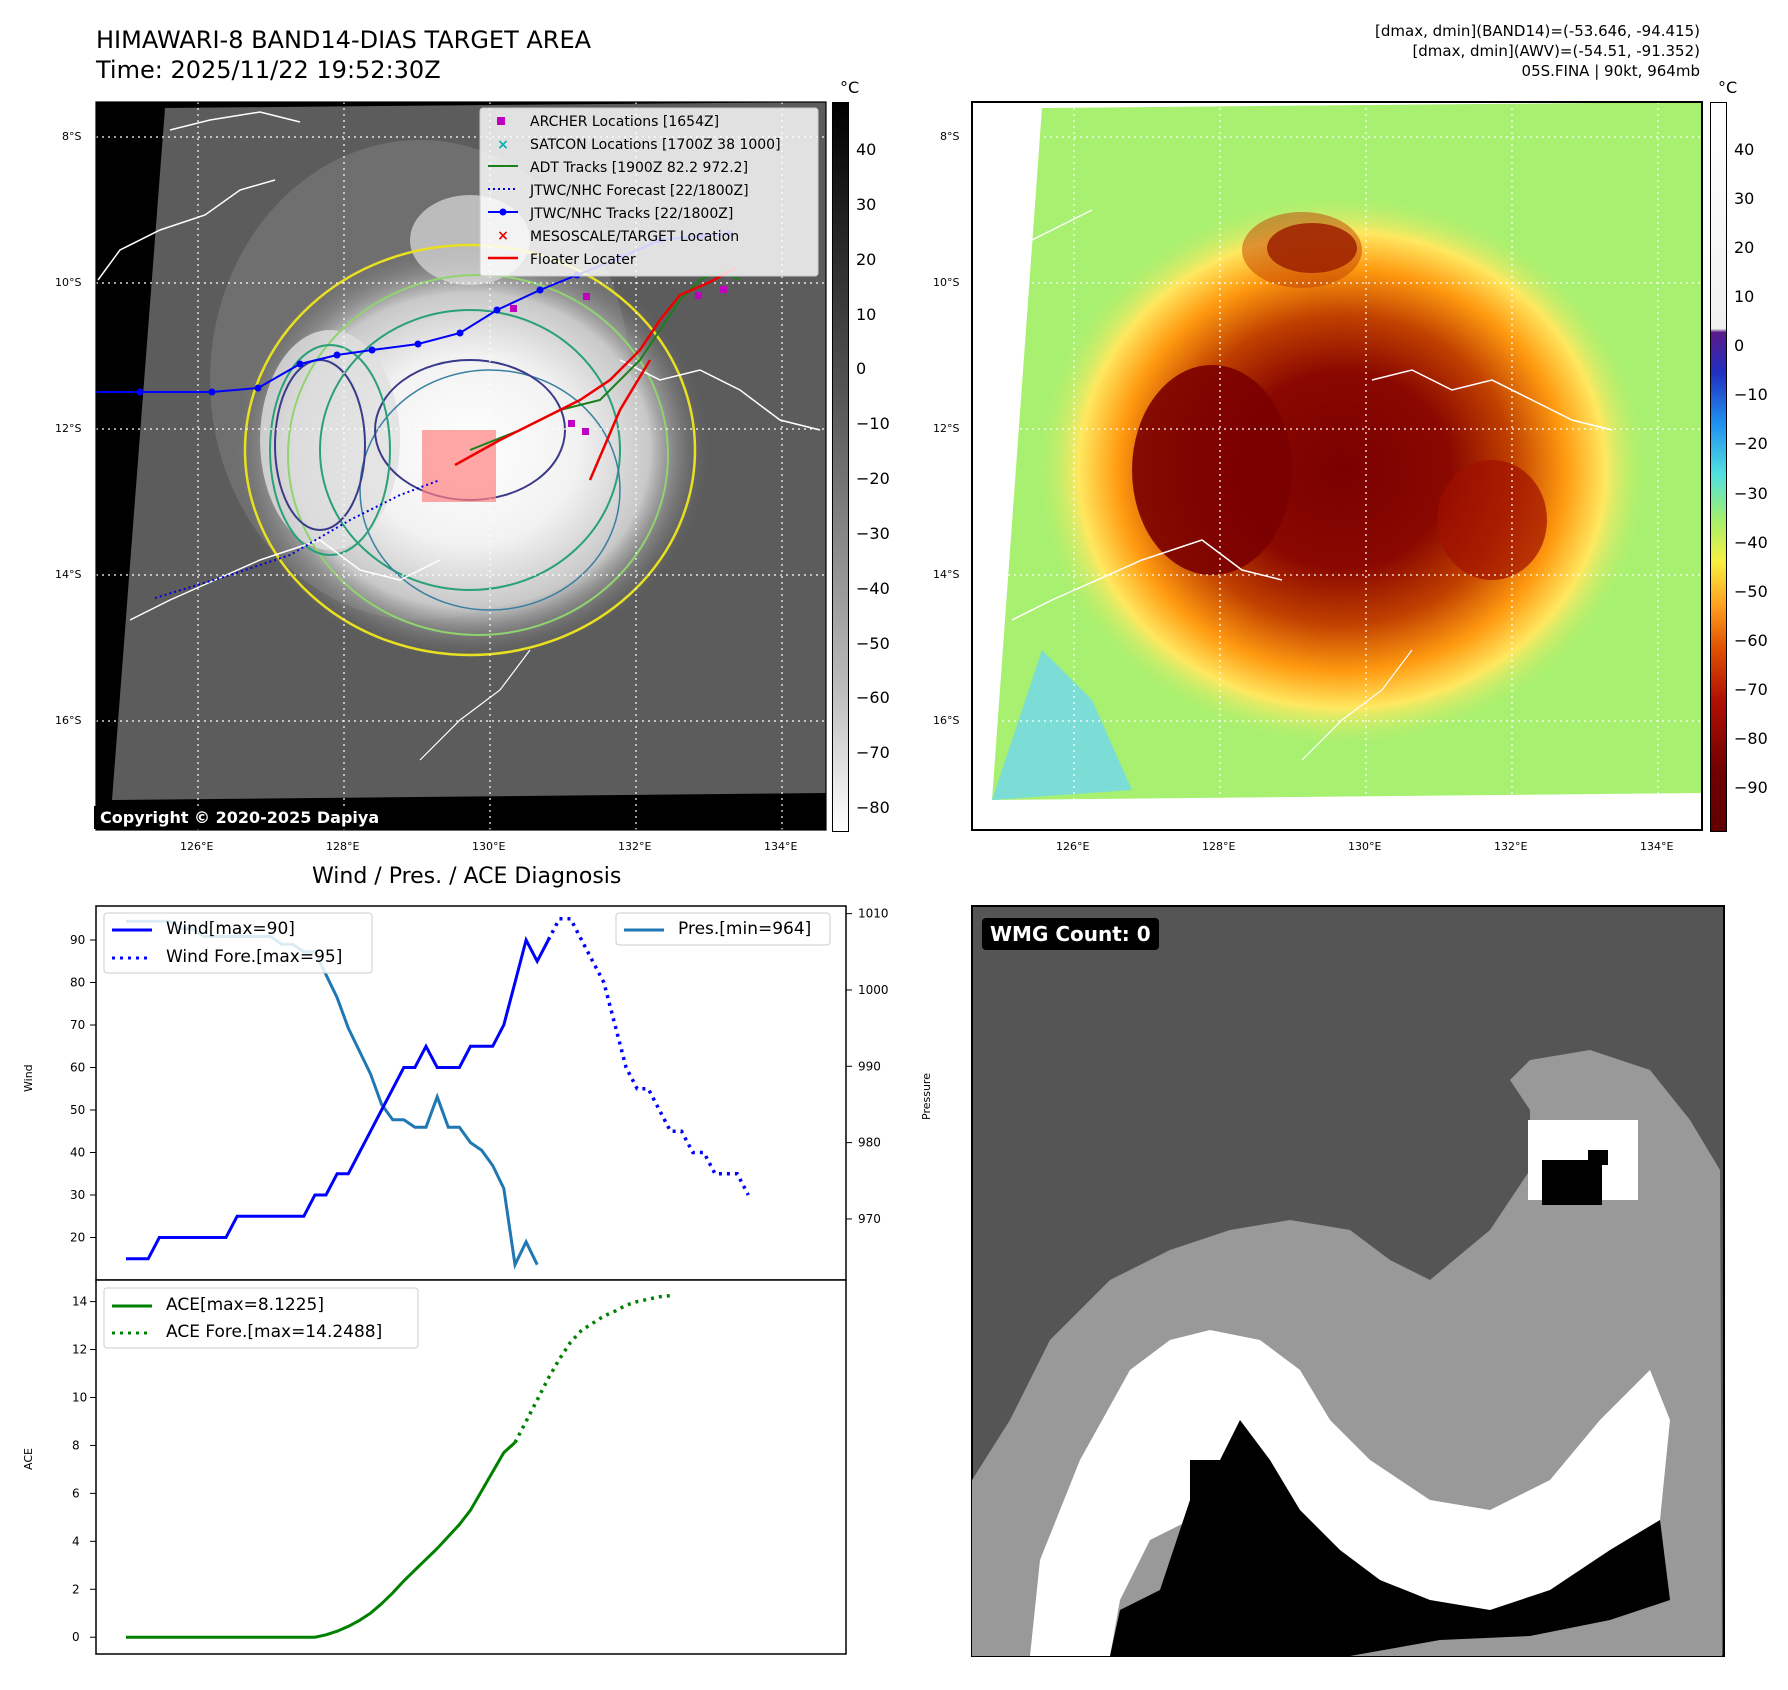  Describe the element at coordinates (635, 846) in the screenshot. I see `lon-tick-left: 132°E` at that location.